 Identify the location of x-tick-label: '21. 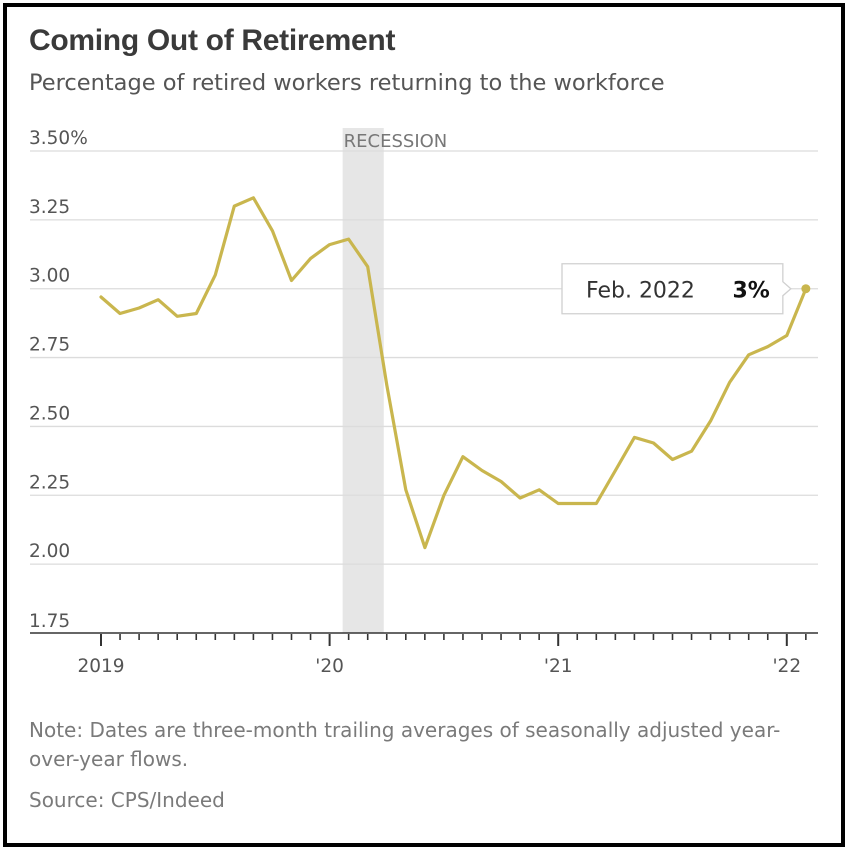
(558, 666).